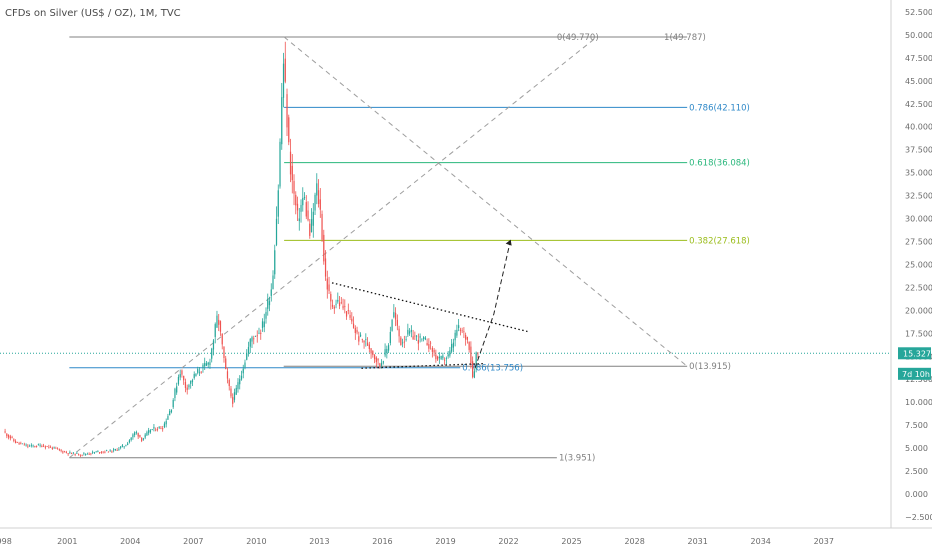  I want to click on time-tick-label-4: 2010, so click(256, 541).